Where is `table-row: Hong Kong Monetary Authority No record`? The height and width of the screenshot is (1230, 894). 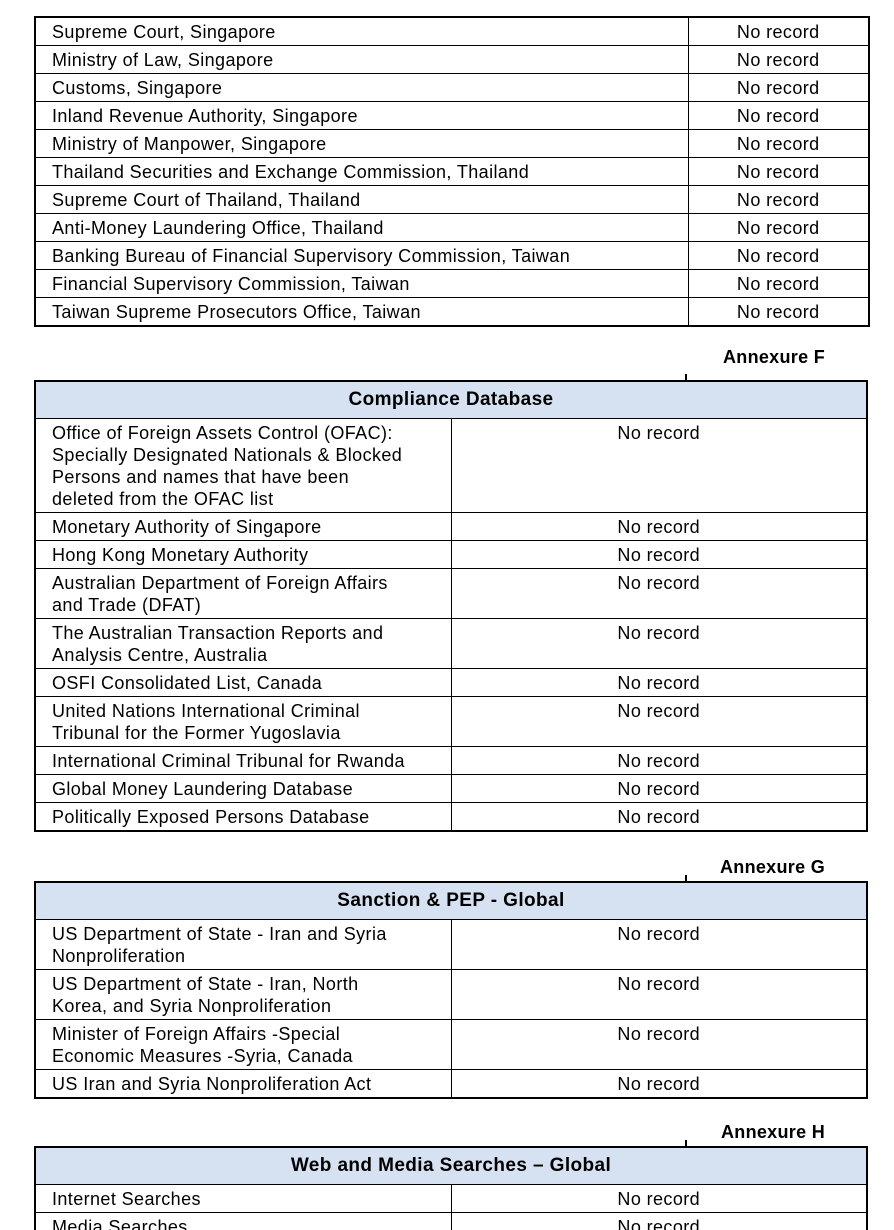
table-row: Hong Kong Monetary Authority No record is located at coordinates (451, 554).